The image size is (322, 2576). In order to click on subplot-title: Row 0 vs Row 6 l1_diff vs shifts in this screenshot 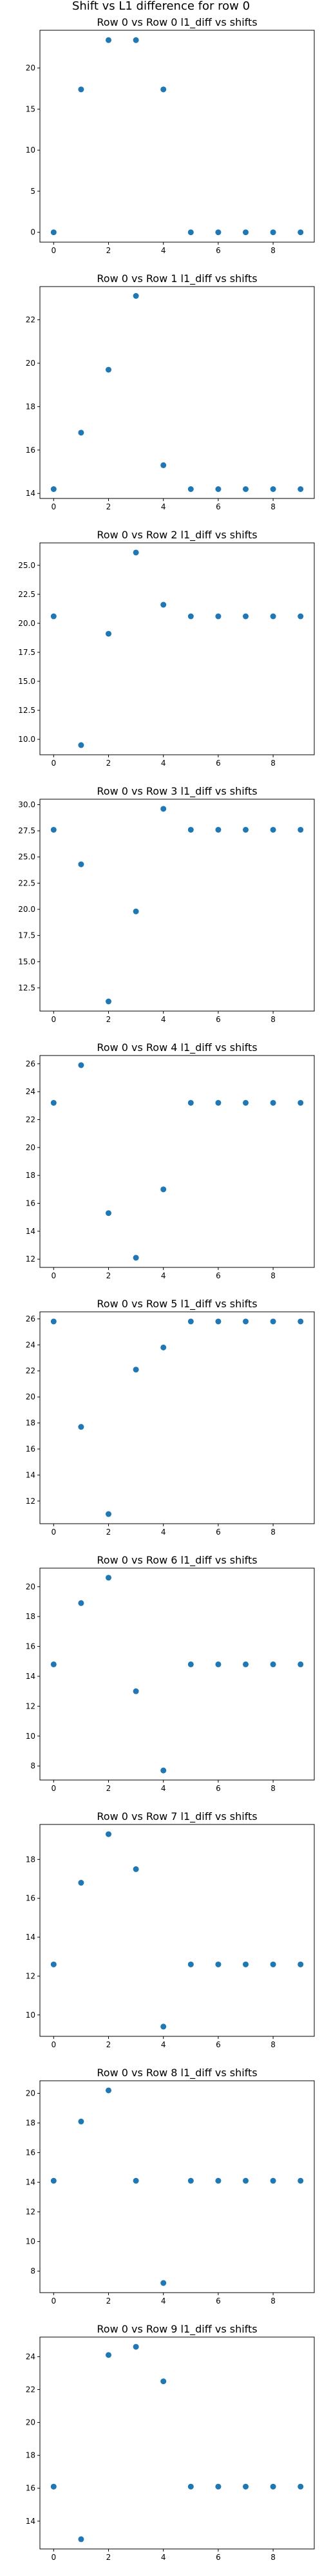, I will do `click(177, 1560)`.